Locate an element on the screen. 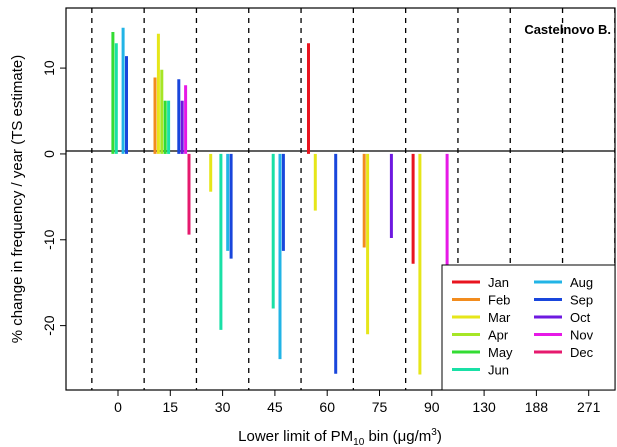 The image size is (617, 447). legend-label-jun: Jun is located at coordinates (498, 370).